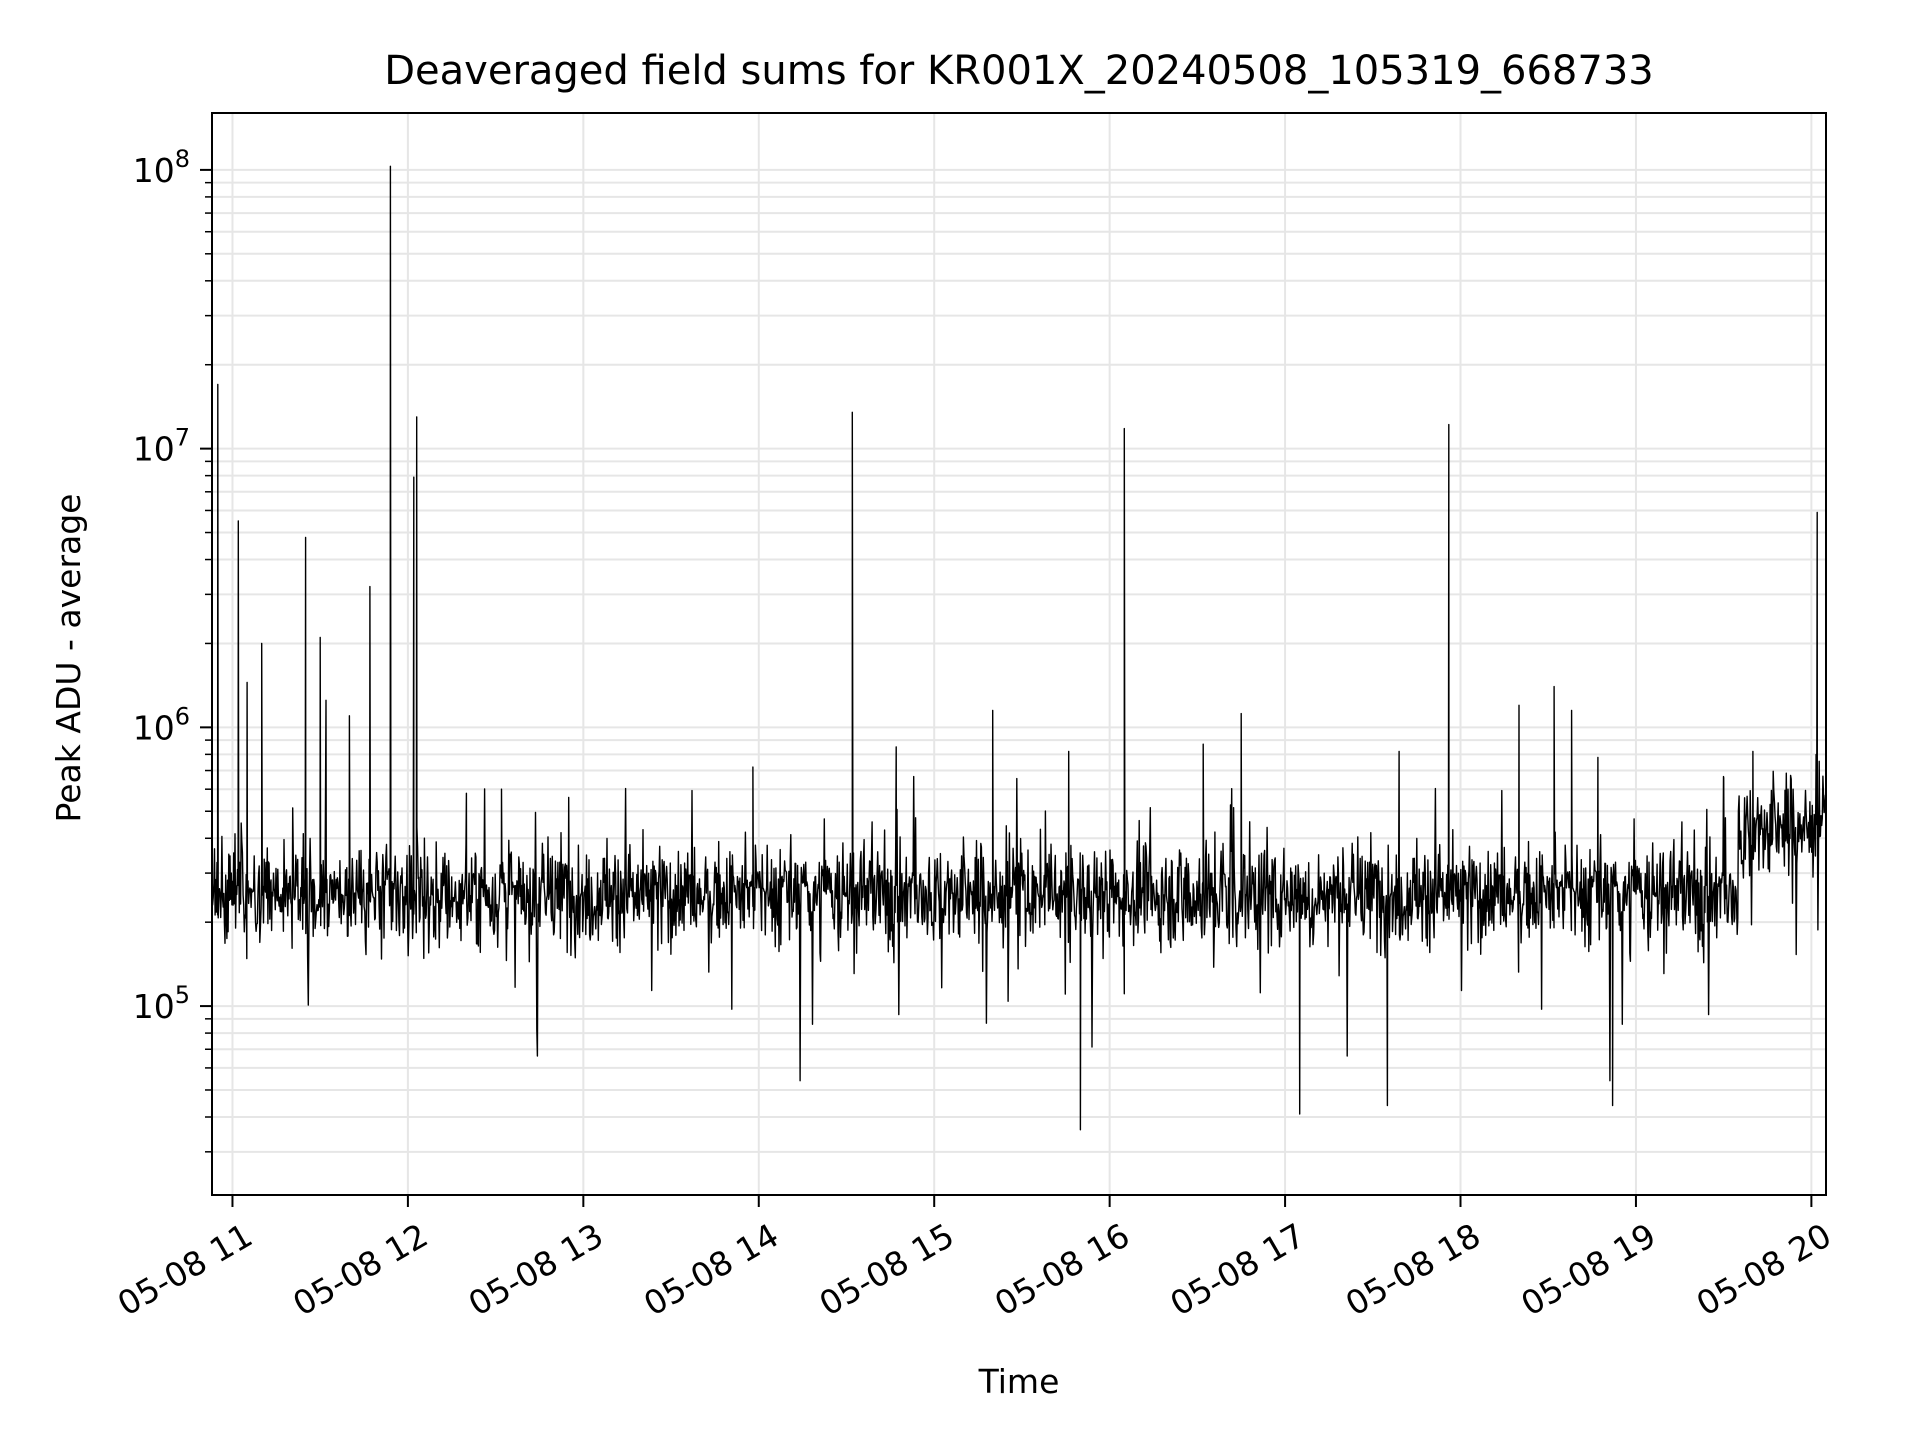  Describe the element at coordinates (161, 1003) in the screenshot. I see `y-tick-label: 10⁵` at that location.